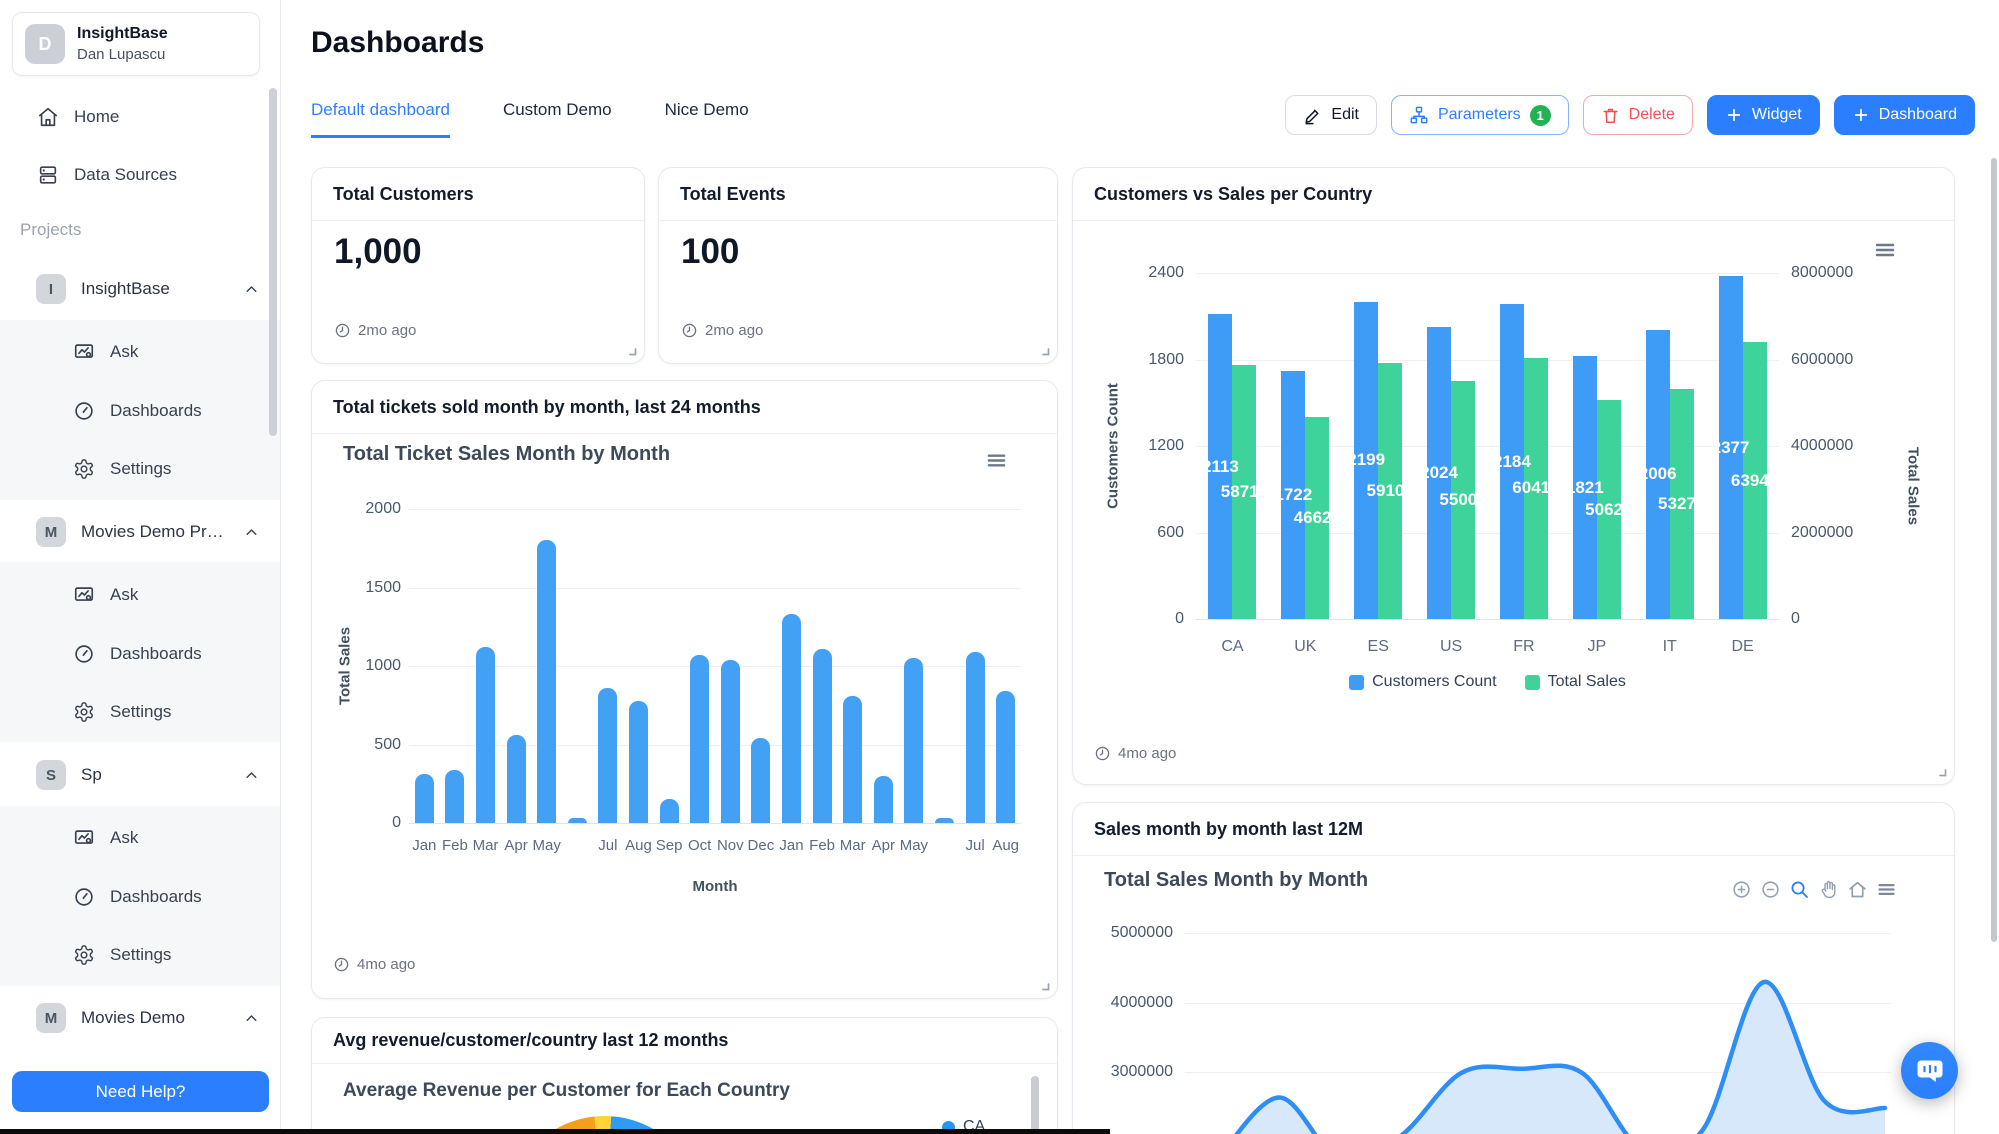 The height and width of the screenshot is (1134, 1999). Describe the element at coordinates (1584, 487) in the screenshot. I see `bar-customers-jp` at that location.